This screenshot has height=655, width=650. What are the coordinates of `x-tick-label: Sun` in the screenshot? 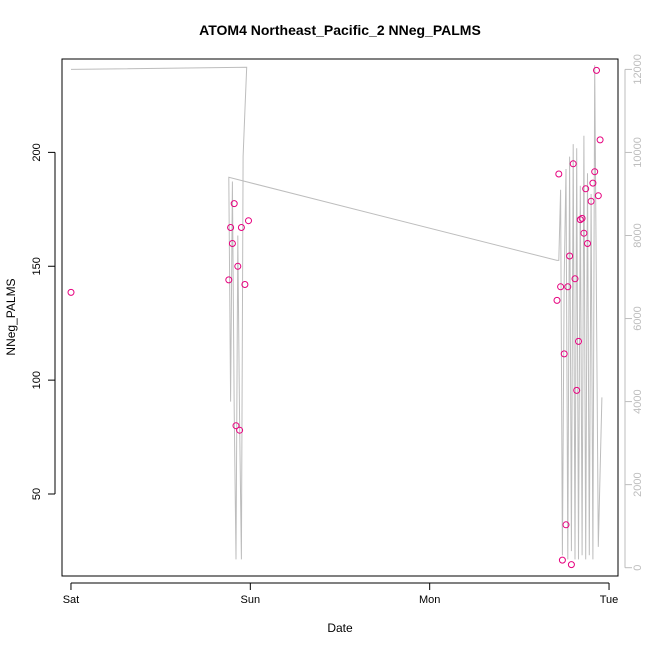 It's located at (251, 600).